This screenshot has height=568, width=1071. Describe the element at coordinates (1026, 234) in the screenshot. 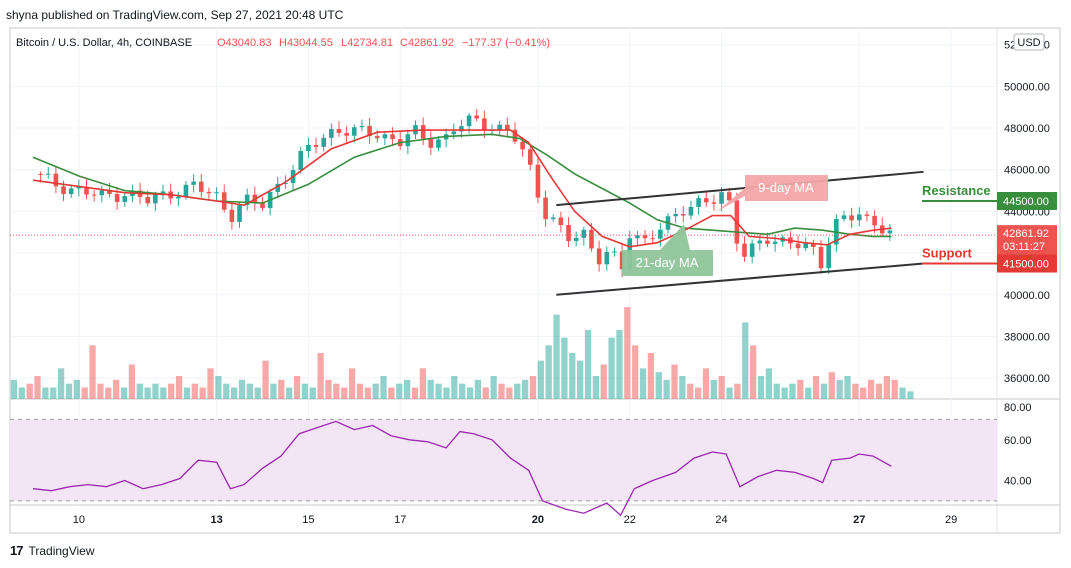

I see `last-price-label: 42861.92` at that location.